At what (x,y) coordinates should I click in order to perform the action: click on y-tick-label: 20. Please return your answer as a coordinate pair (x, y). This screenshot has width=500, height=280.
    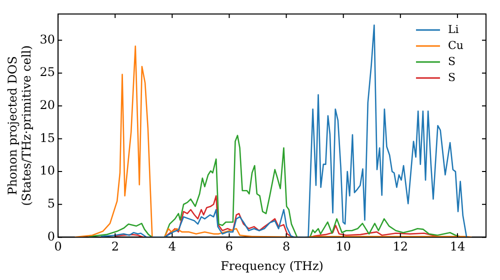
    Looking at the image, I should click on (48, 105).